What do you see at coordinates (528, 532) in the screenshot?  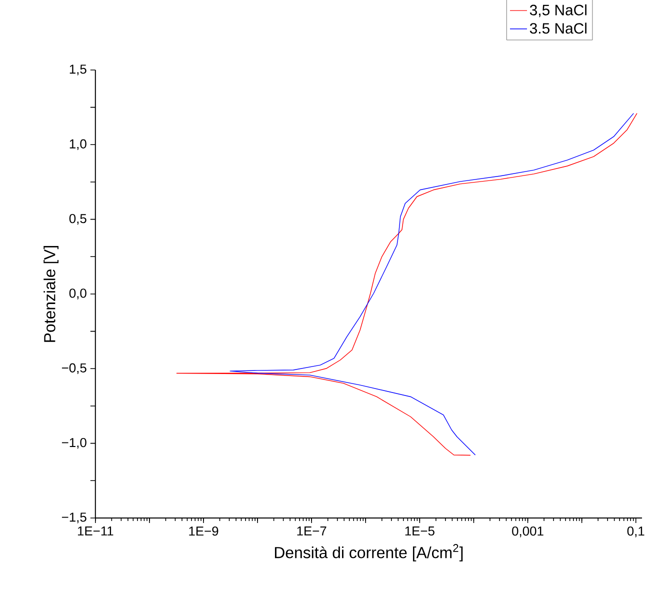 I see `x-tick-label: 0,001` at bounding box center [528, 532].